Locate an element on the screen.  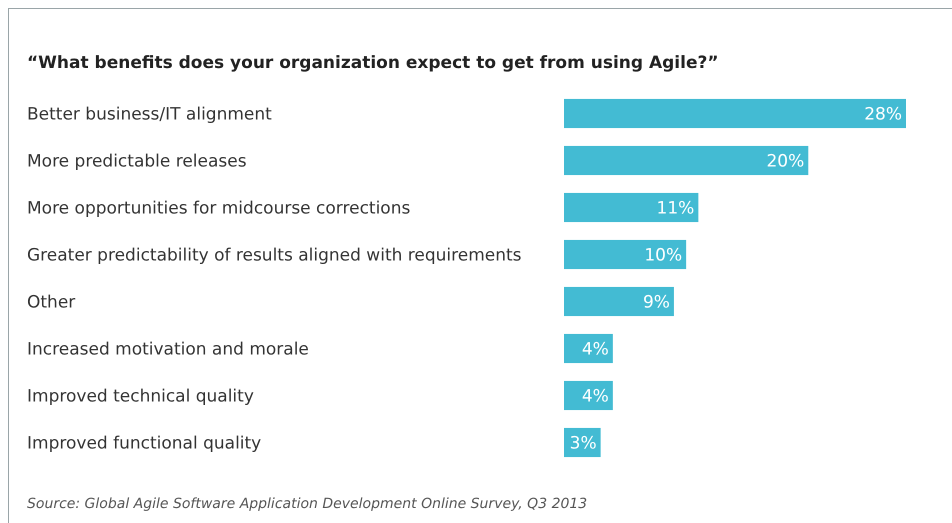
data-label: 10% is located at coordinates (663, 255).